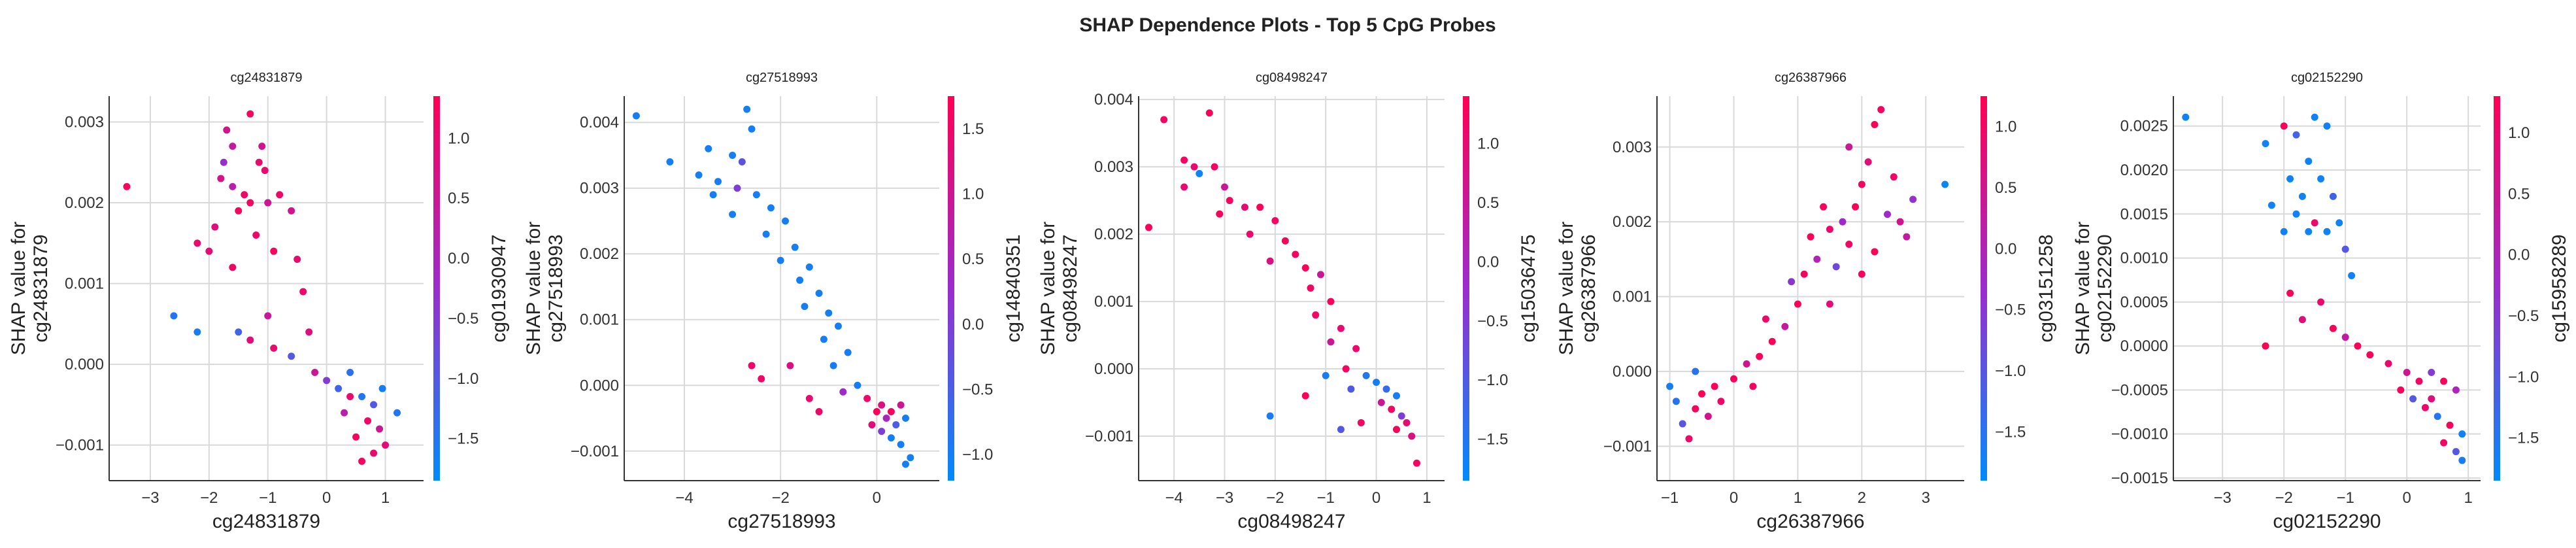  What do you see at coordinates (1862, 498) in the screenshot?
I see `x-tick-label: 2` at bounding box center [1862, 498].